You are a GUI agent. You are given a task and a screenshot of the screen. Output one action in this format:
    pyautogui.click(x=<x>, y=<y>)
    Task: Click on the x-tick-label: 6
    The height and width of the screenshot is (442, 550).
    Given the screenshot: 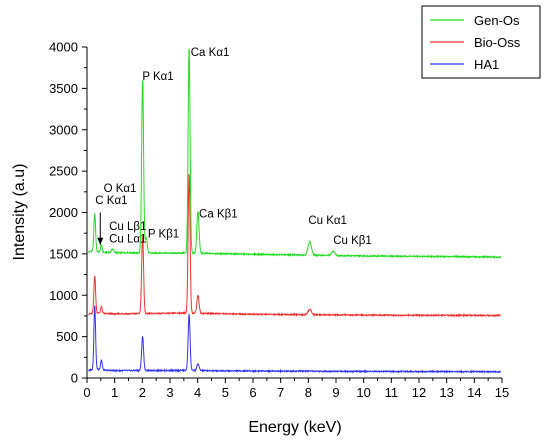 What is the action you would take?
    pyautogui.click(x=252, y=392)
    